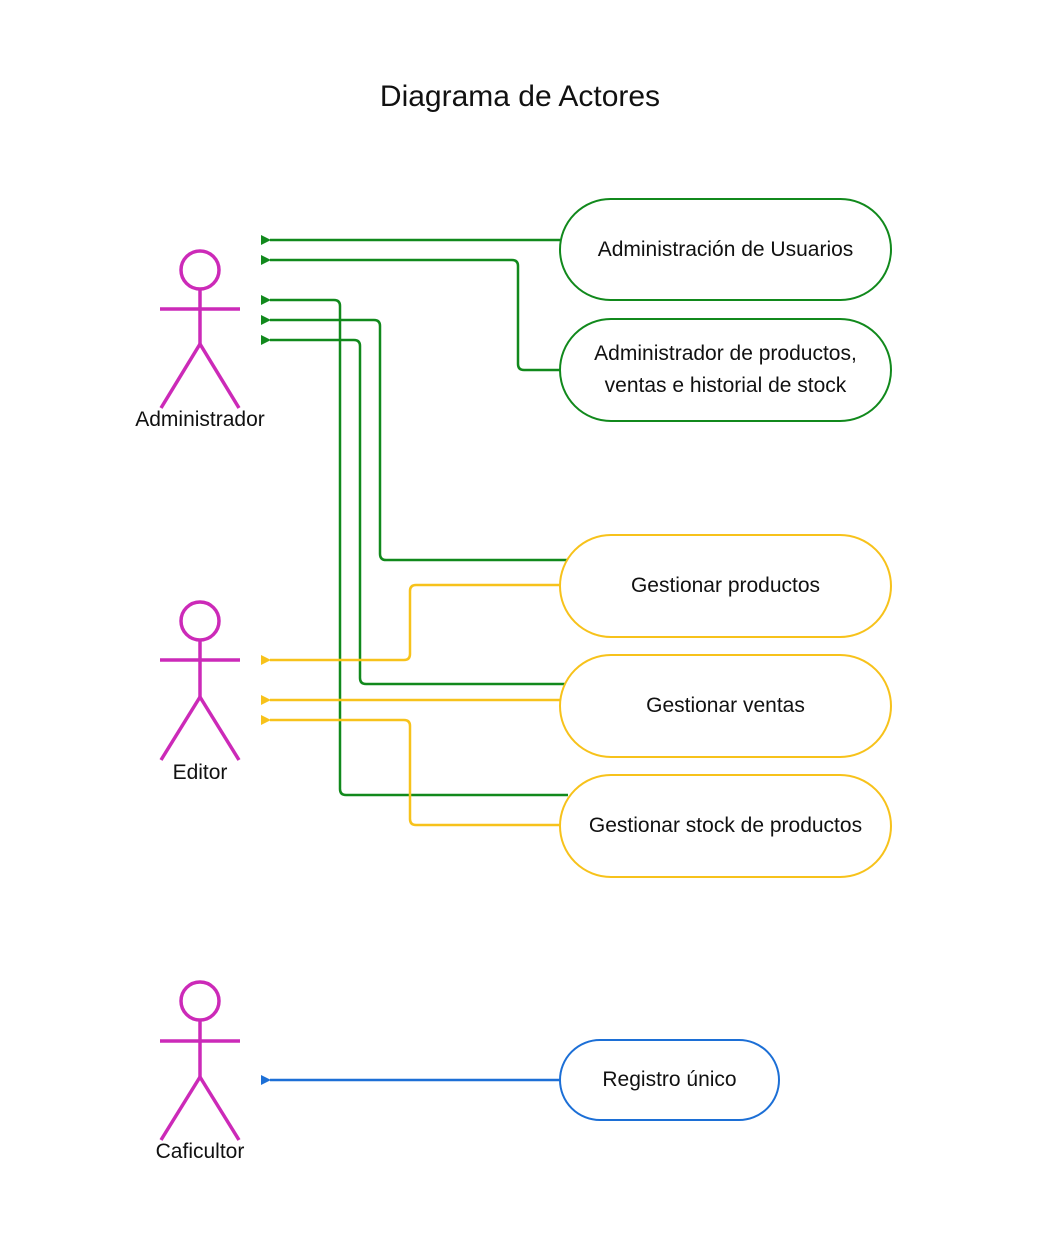  What do you see at coordinates (200, 329) in the screenshot?
I see `actor-administrador-figure` at bounding box center [200, 329].